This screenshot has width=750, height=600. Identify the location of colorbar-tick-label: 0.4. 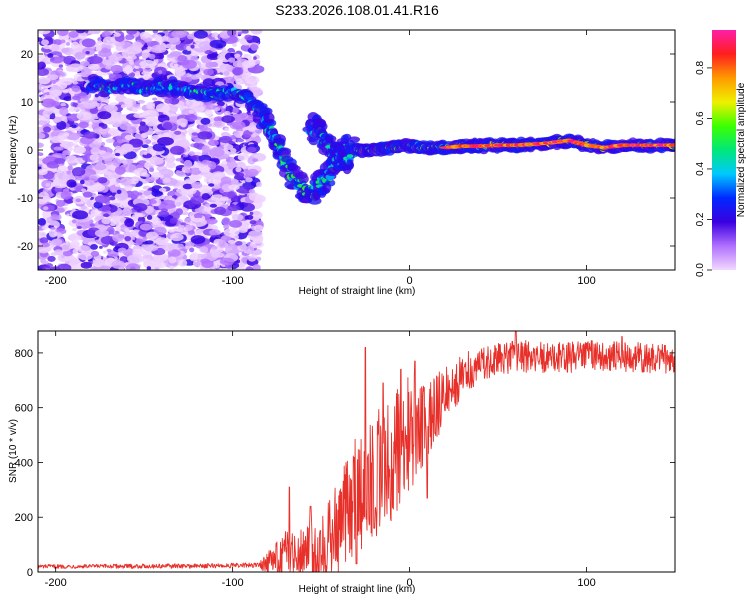
(700, 169).